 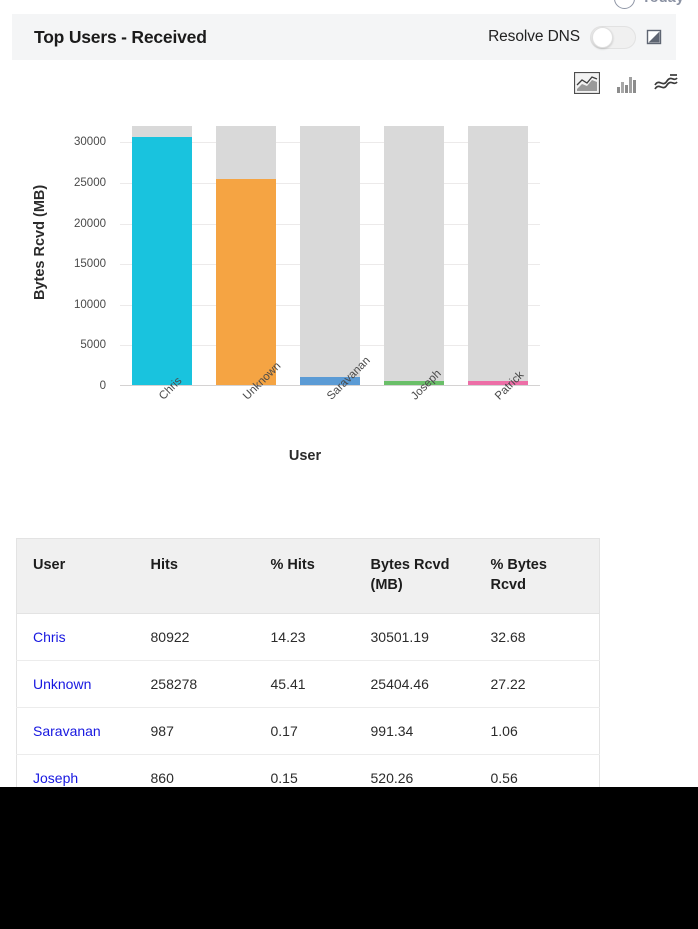 I want to click on cell-bytes-rcvd: 25404.46, so click(x=414, y=684).